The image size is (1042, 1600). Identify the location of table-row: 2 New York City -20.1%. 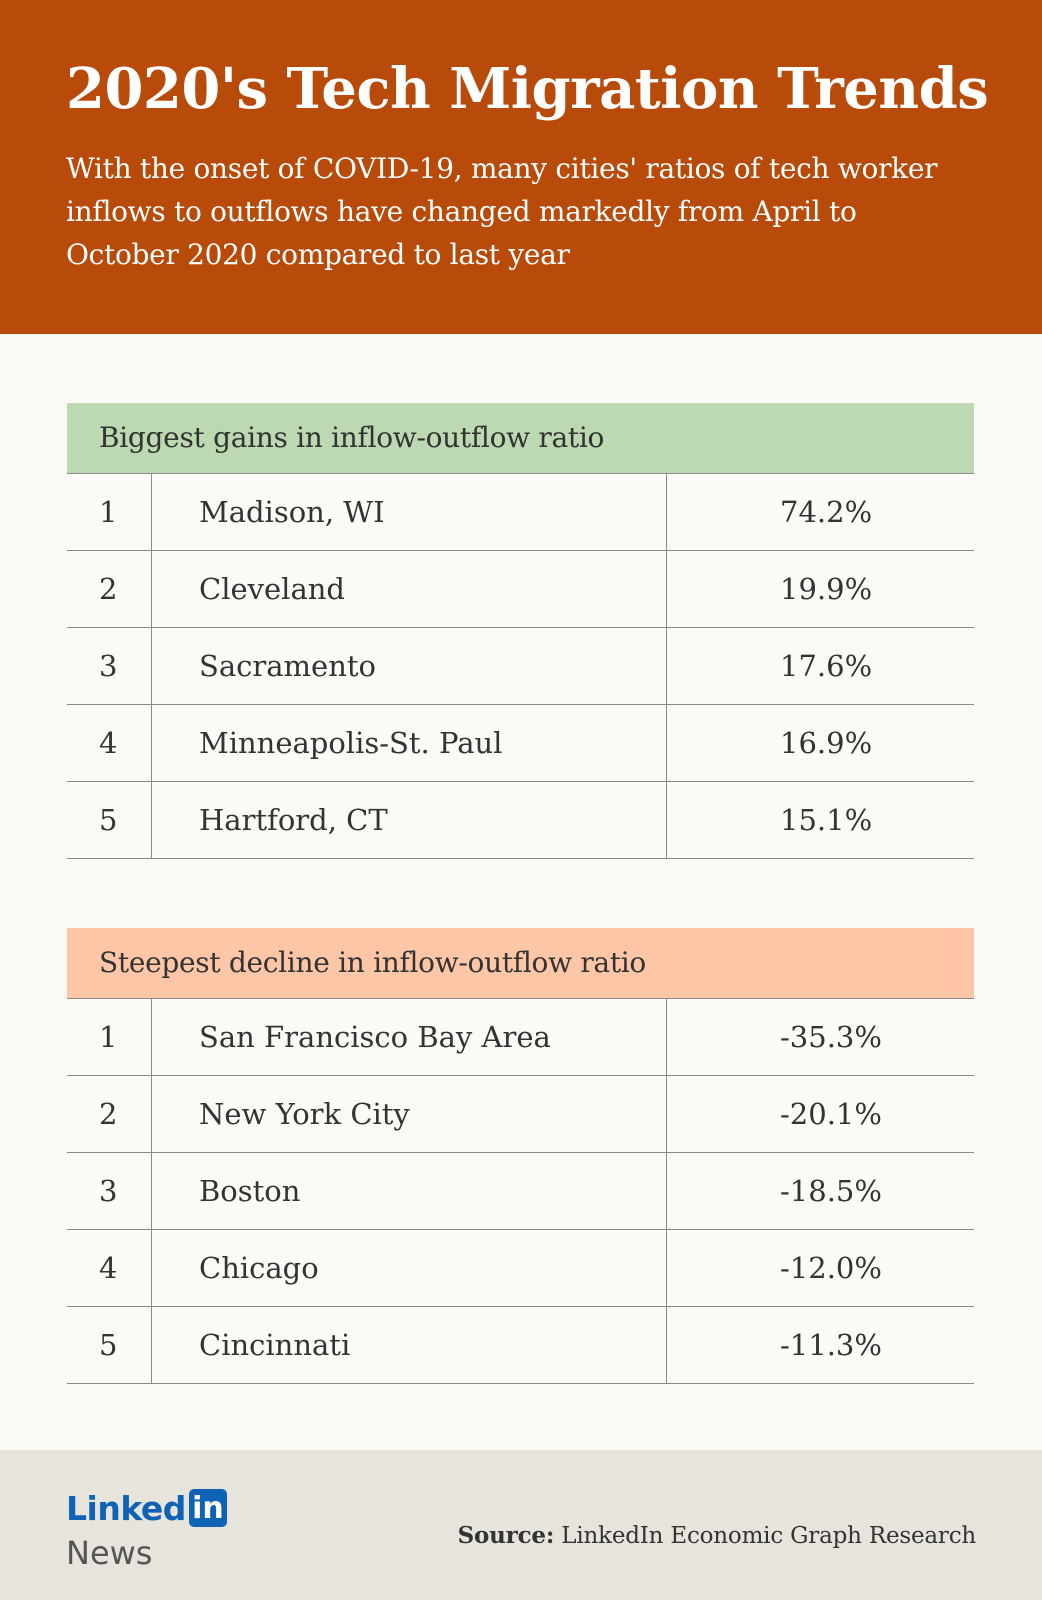
(520, 1114).